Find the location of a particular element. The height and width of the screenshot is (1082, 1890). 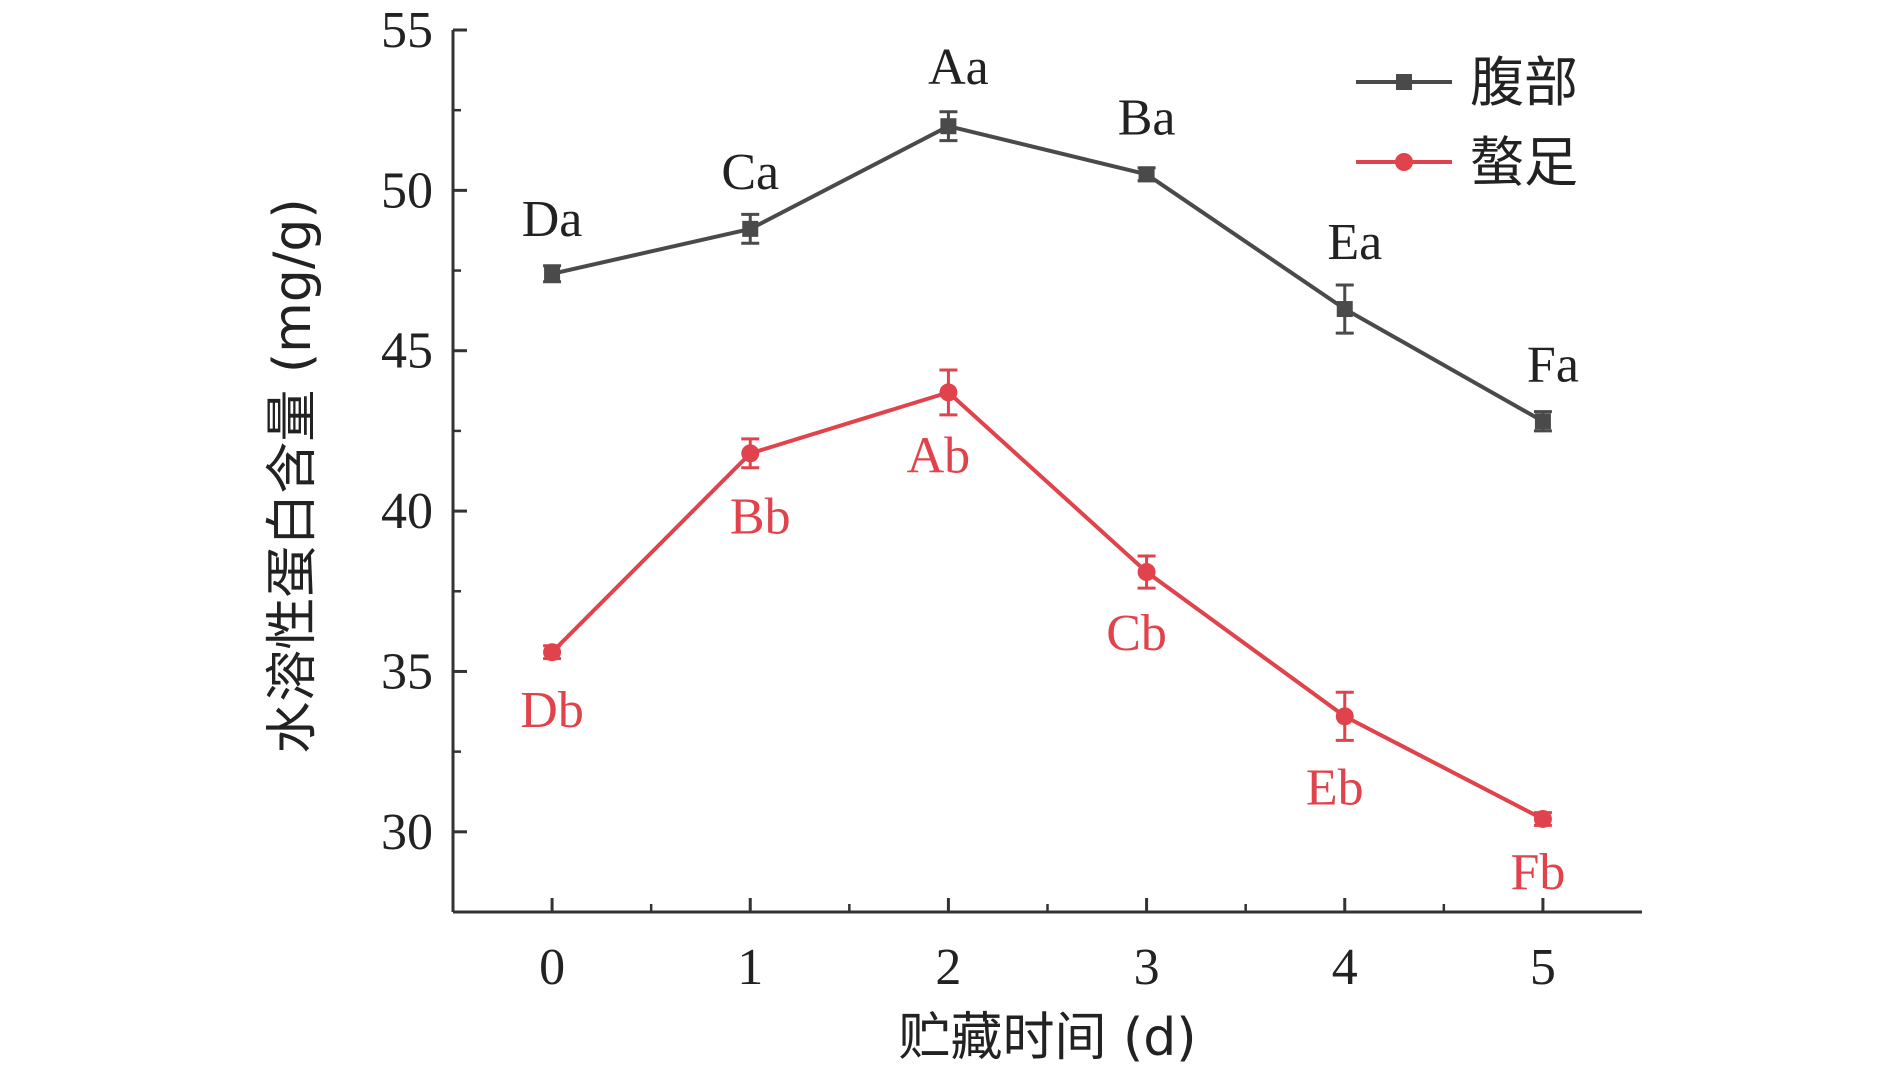

point-label: Ab is located at coordinates (939, 455).